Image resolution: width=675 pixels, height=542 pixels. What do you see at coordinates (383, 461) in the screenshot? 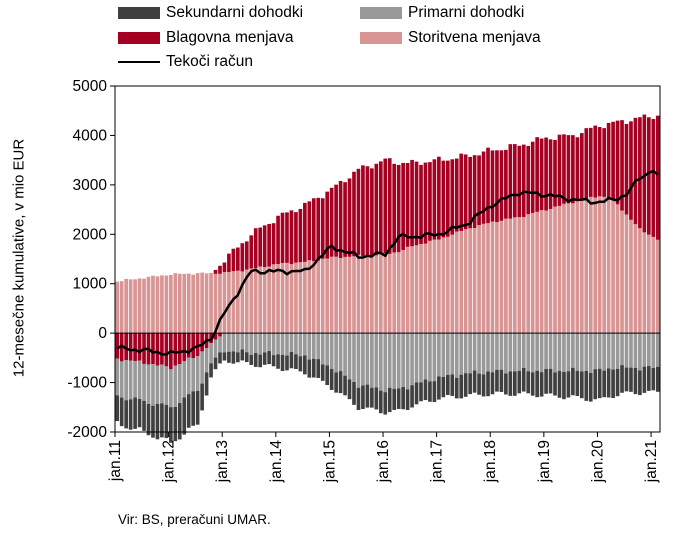
I see `x-tick-label: jan.16` at bounding box center [383, 461].